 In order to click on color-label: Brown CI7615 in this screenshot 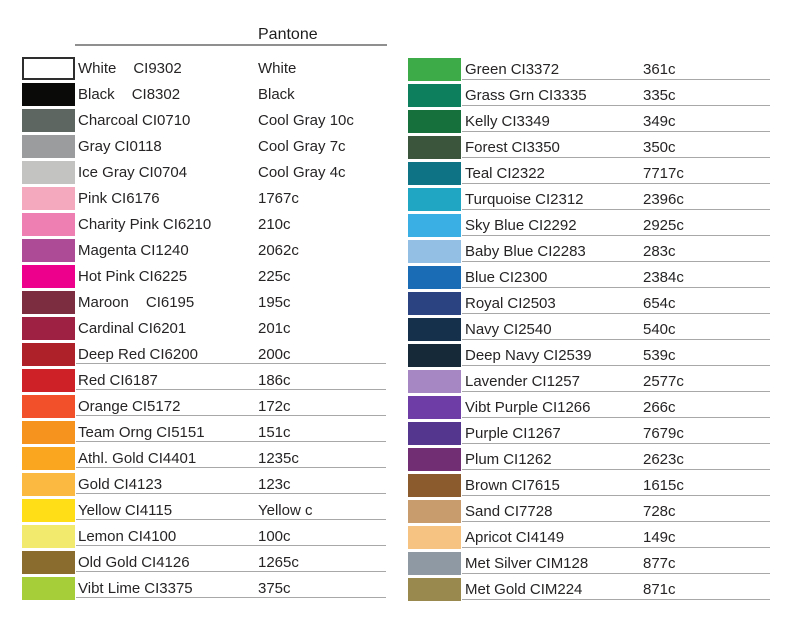, I will do `click(512, 485)`.